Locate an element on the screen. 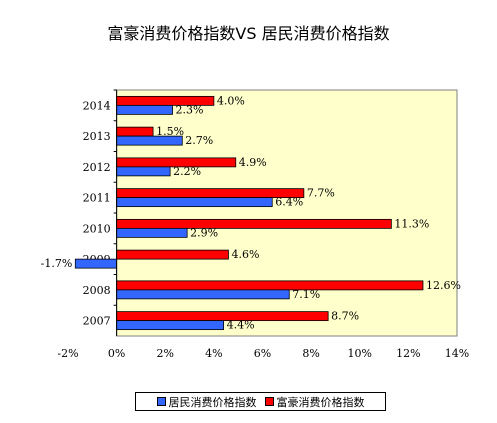  legend-item-wealthy: 富豪消费价格指数 is located at coordinates (314, 402).